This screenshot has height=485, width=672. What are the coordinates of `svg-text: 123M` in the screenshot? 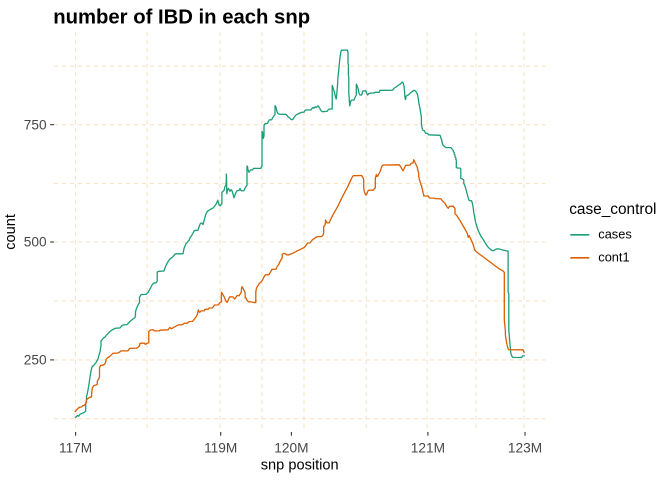 It's located at (525, 448).